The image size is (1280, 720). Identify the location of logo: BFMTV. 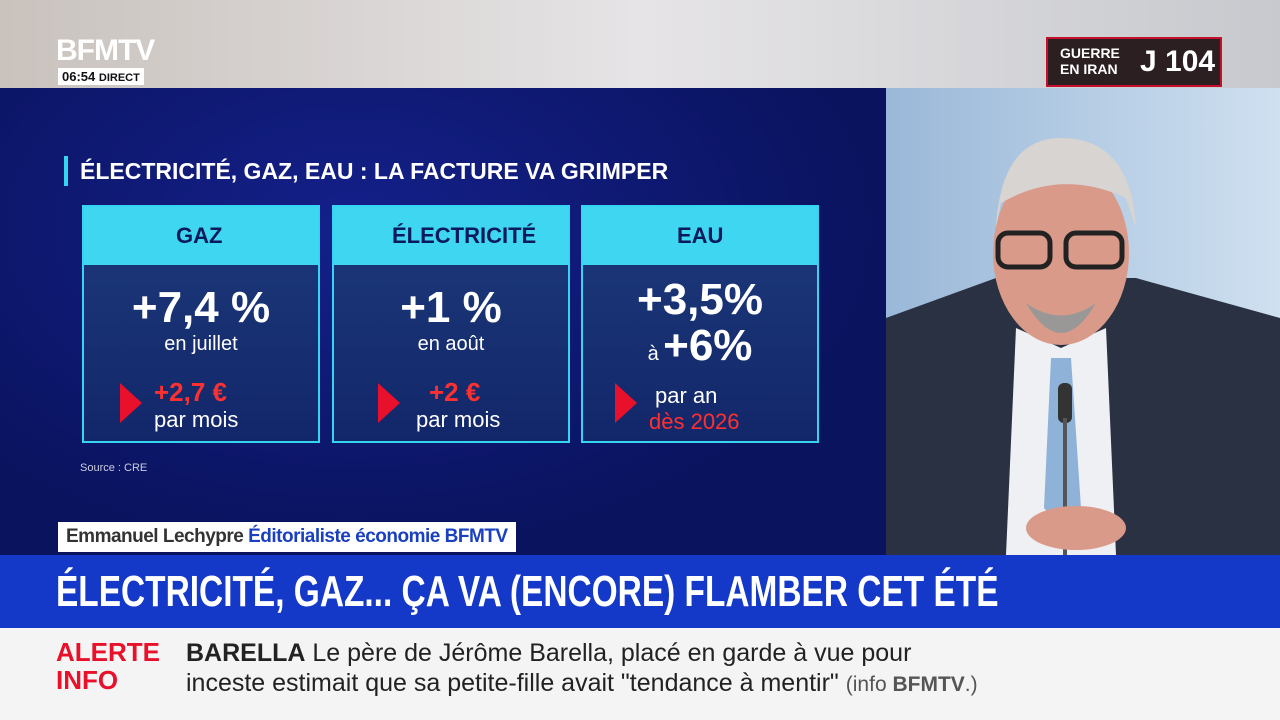
(105, 50).